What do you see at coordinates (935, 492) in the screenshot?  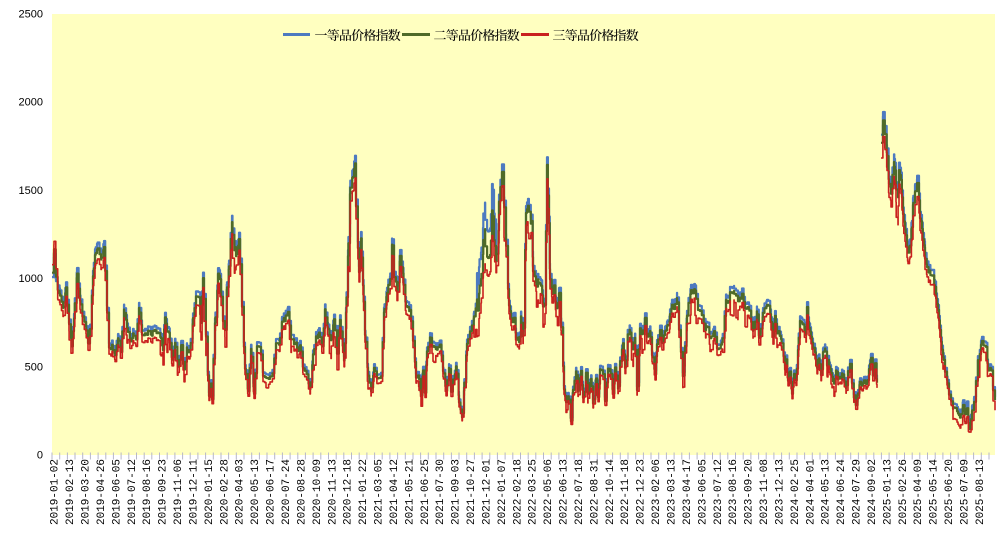 I see `svg-text: 2025-05-14` at bounding box center [935, 492].